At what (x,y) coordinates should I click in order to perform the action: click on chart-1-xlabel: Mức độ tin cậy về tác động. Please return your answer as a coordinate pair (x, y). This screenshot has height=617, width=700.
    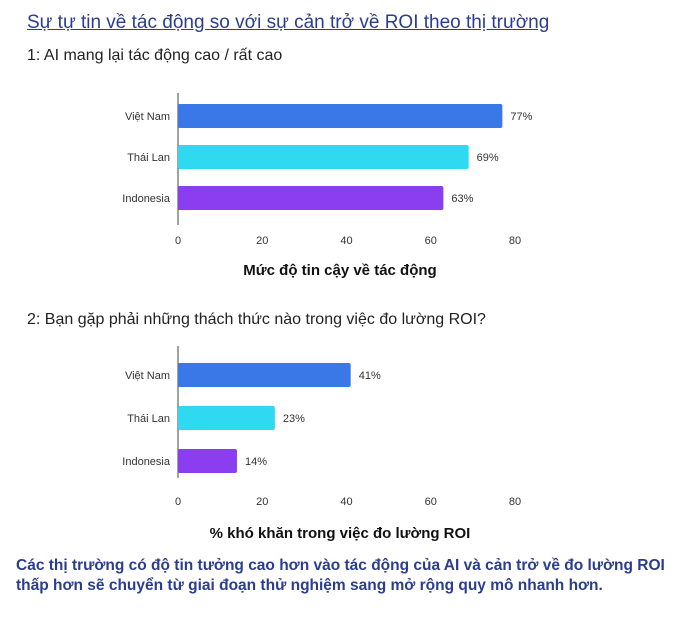
    Looking at the image, I should click on (340, 270).